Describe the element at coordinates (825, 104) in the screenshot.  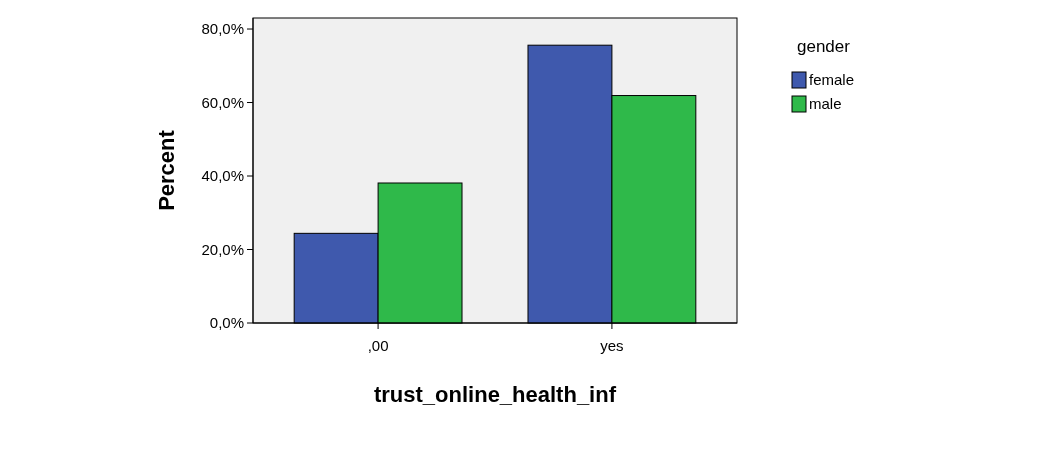
I see `legend-label: male` at that location.